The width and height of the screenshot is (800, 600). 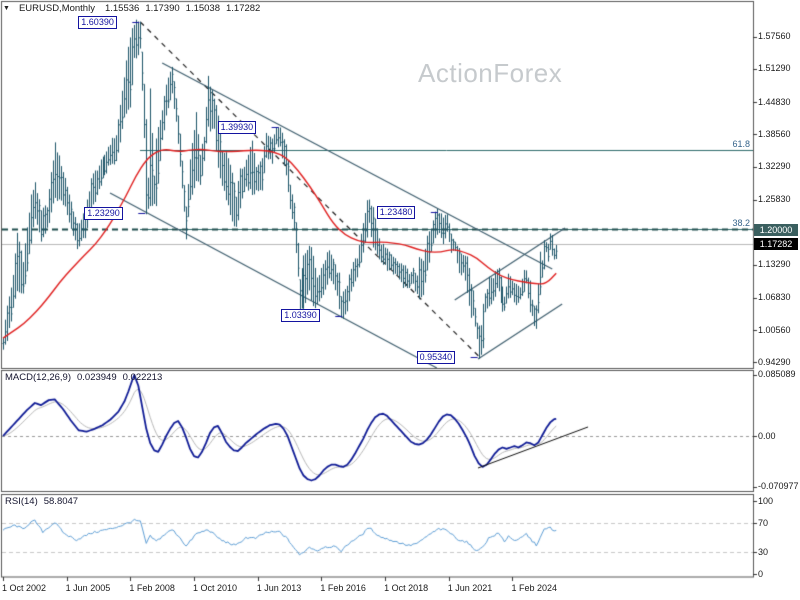 What do you see at coordinates (534, 588) in the screenshot?
I see `date-axis-label: 1 Feb 2024` at bounding box center [534, 588].